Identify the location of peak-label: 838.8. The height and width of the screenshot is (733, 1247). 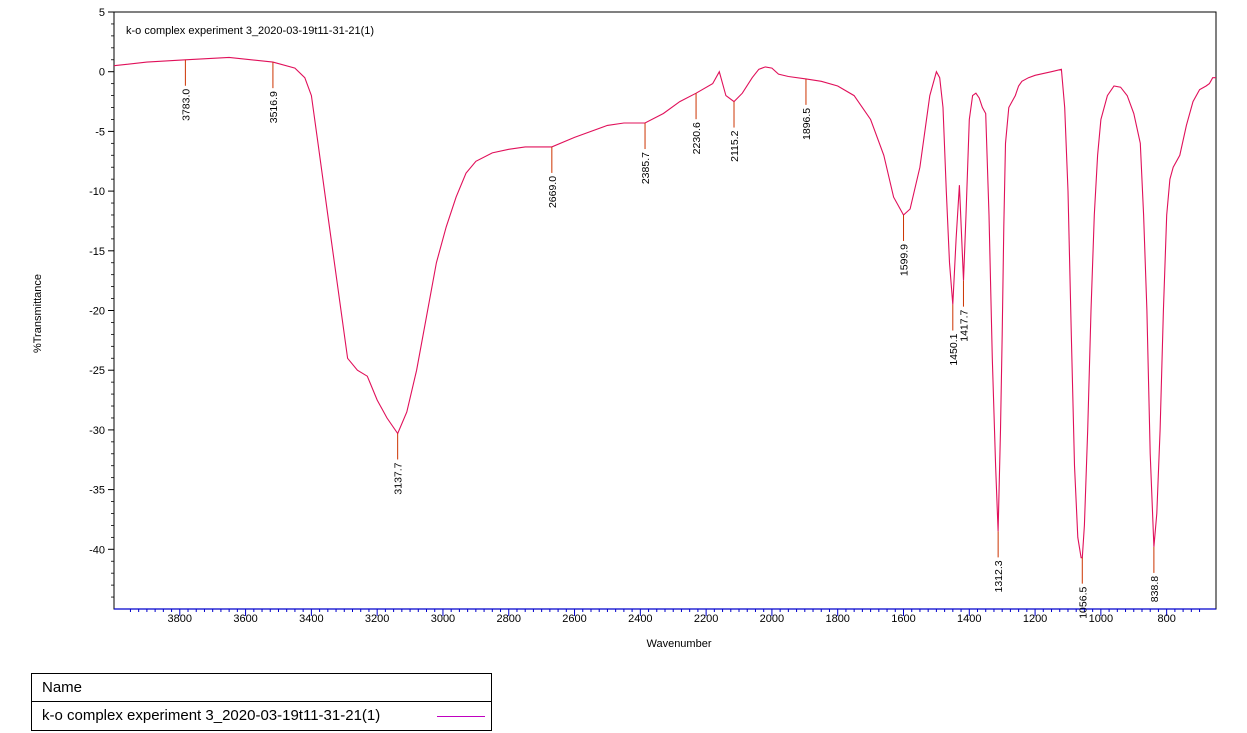
(1155, 589).